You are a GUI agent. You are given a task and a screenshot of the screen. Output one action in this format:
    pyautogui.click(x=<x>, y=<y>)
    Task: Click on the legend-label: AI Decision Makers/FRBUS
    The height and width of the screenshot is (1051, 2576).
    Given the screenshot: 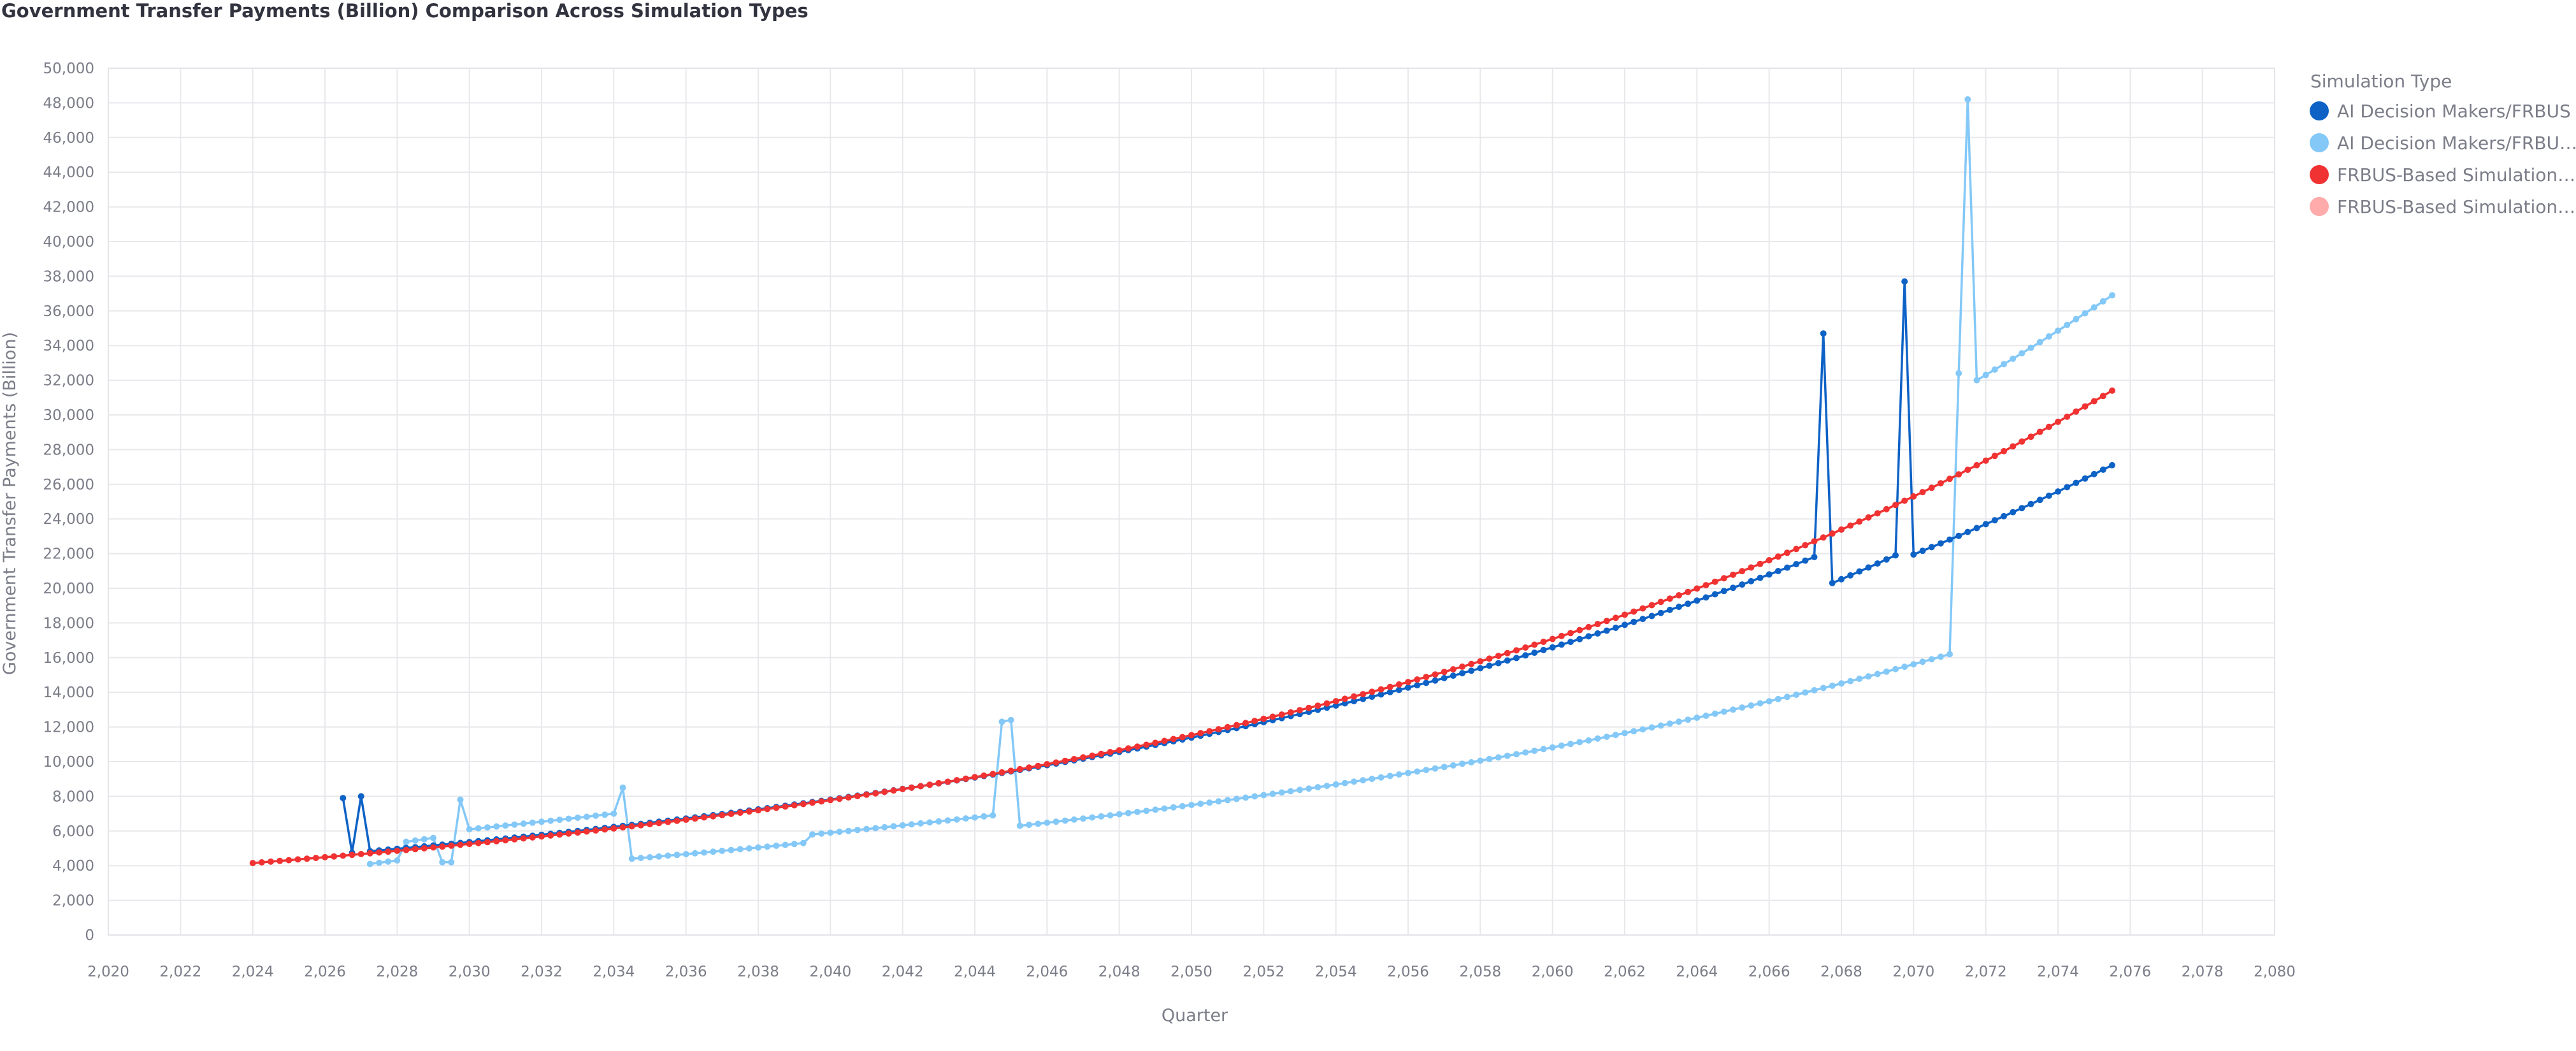 What is the action you would take?
    pyautogui.click(x=2454, y=111)
    